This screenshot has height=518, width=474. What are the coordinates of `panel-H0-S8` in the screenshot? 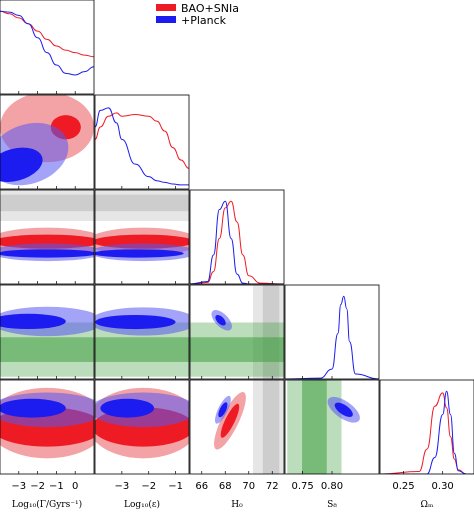 It's located at (237, 332).